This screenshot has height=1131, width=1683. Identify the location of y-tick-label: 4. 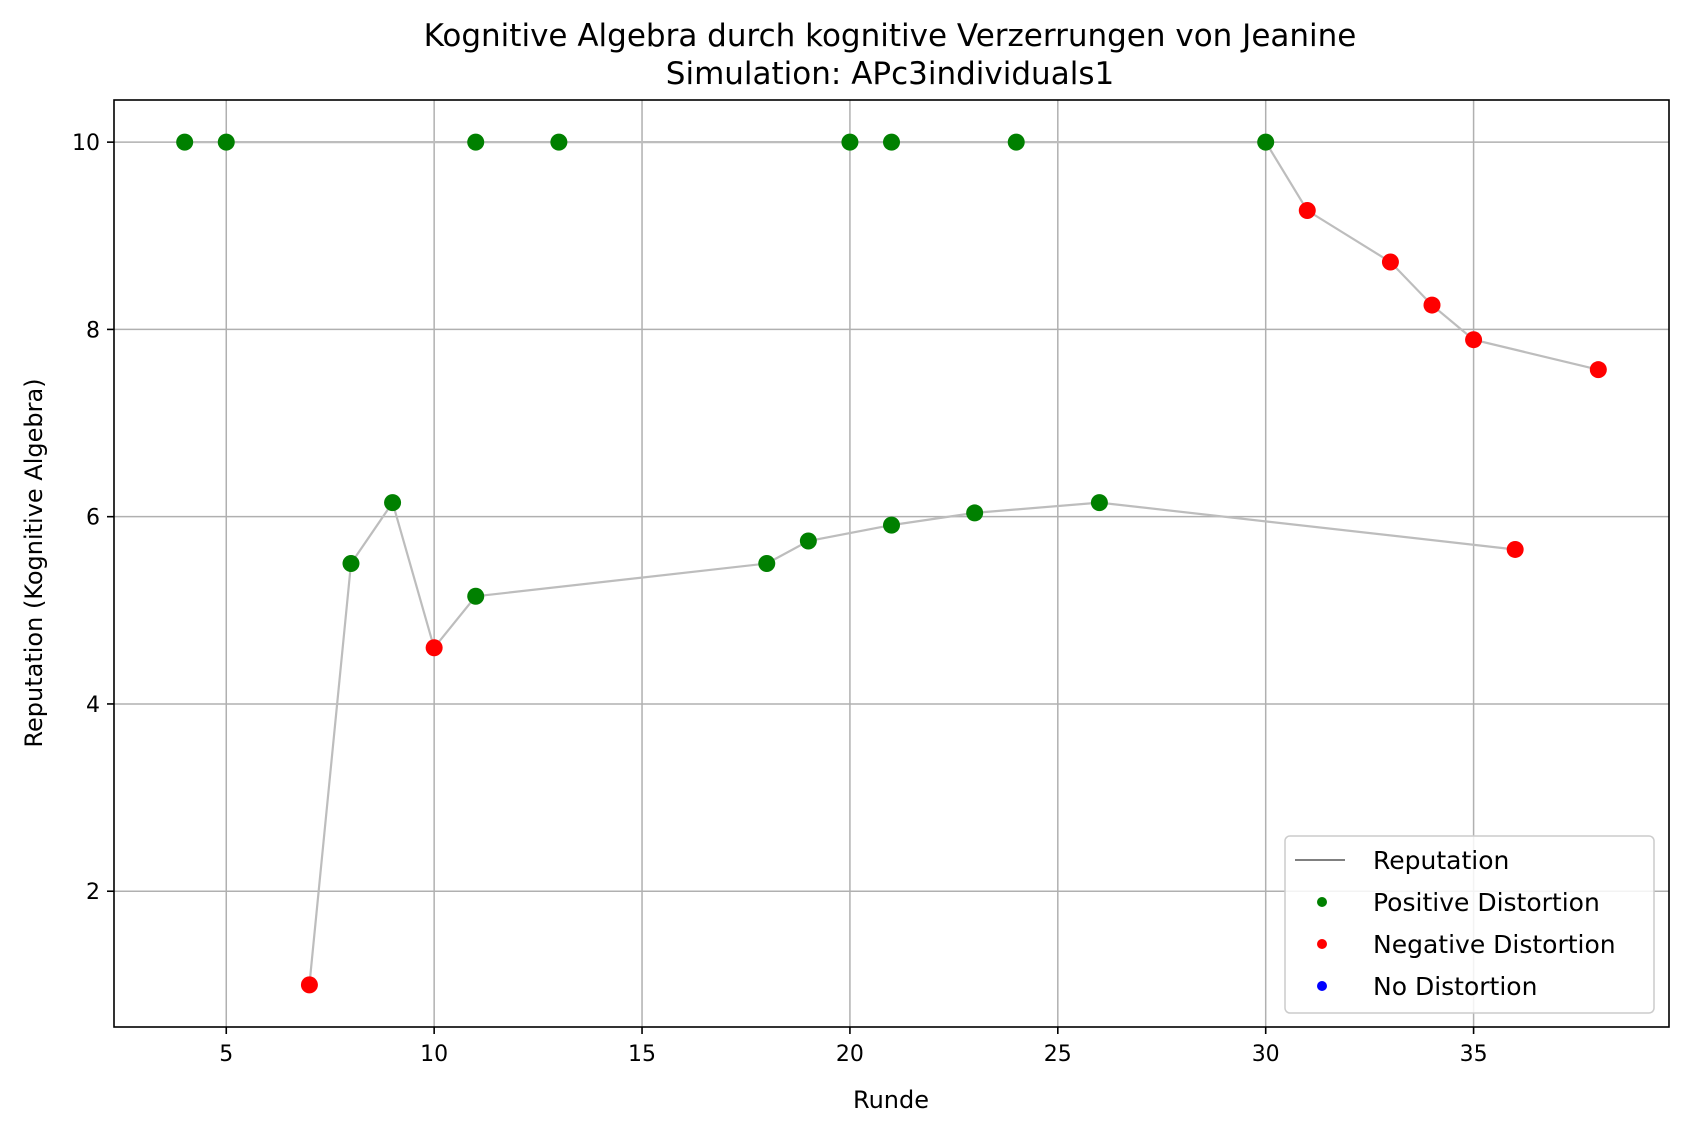
(93, 705).